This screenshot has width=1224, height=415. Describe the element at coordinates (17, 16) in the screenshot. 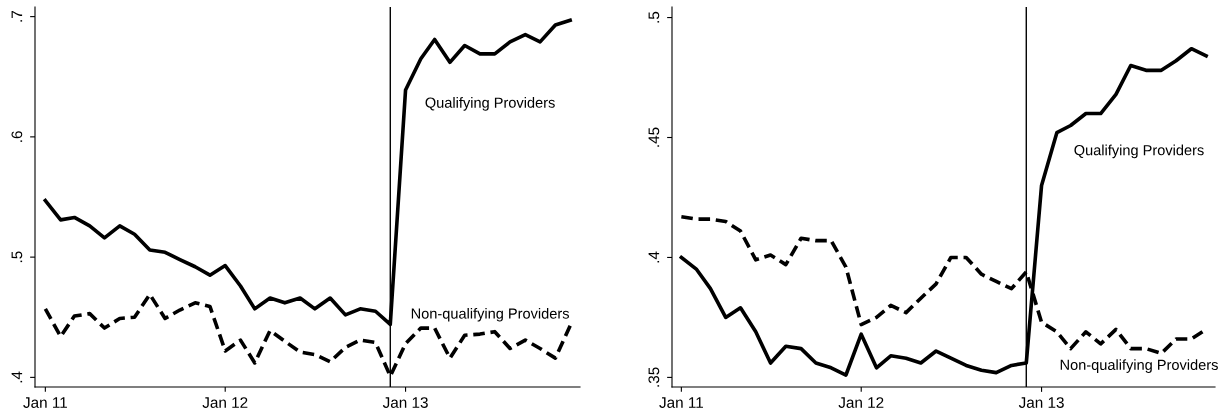

I see `y-tick-label: .7` at that location.